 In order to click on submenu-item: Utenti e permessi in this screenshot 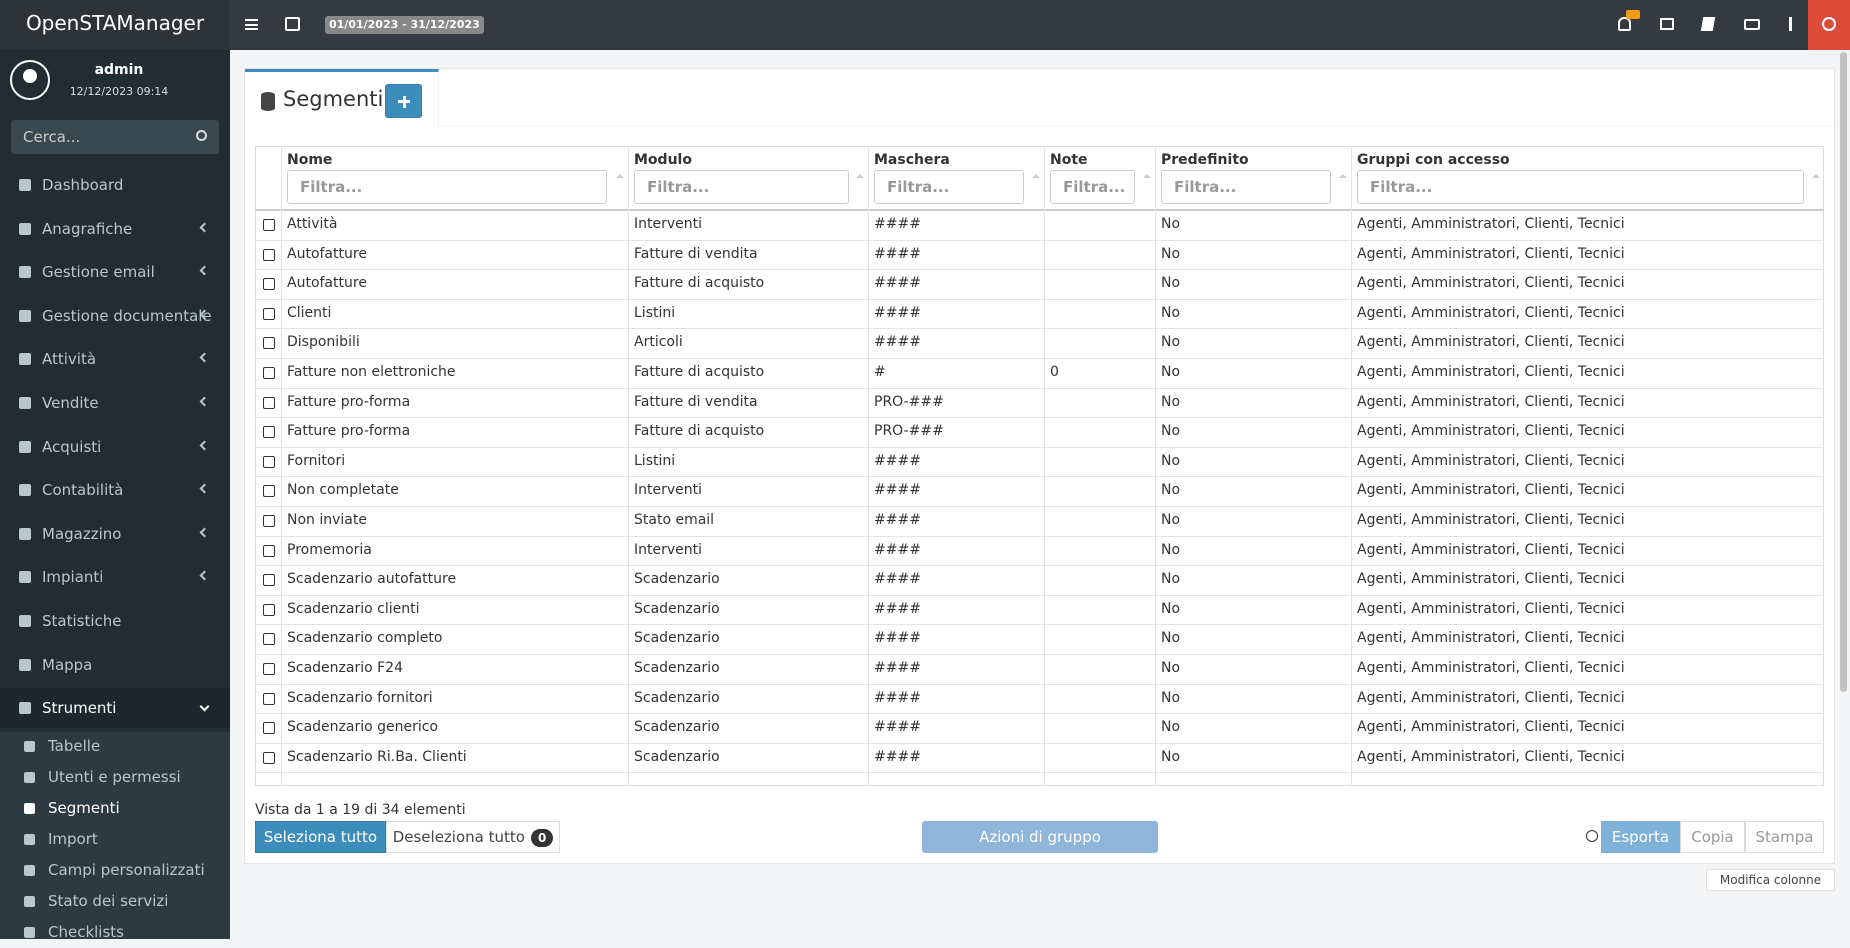, I will do `click(115, 777)`.